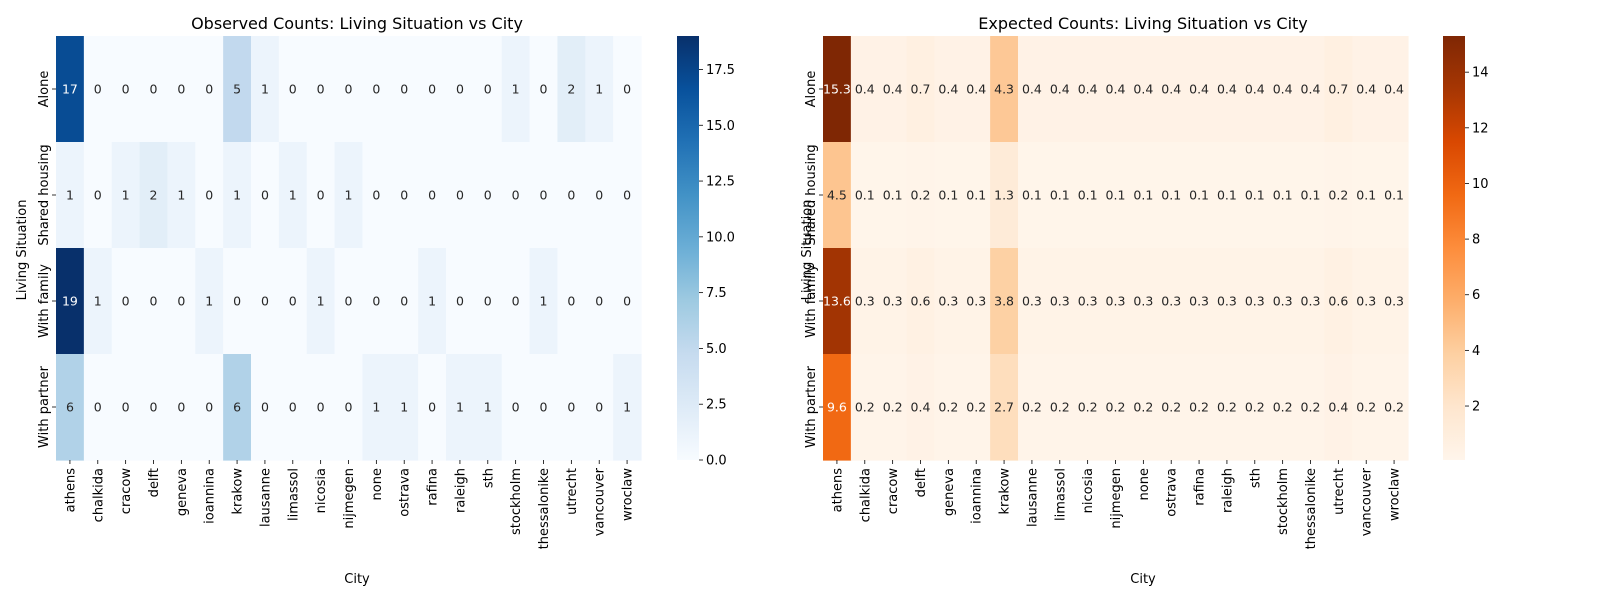 The image size is (1600, 600). What do you see at coordinates (516, 501) in the screenshot?
I see `x-tick-label: stockholm` at bounding box center [516, 501].